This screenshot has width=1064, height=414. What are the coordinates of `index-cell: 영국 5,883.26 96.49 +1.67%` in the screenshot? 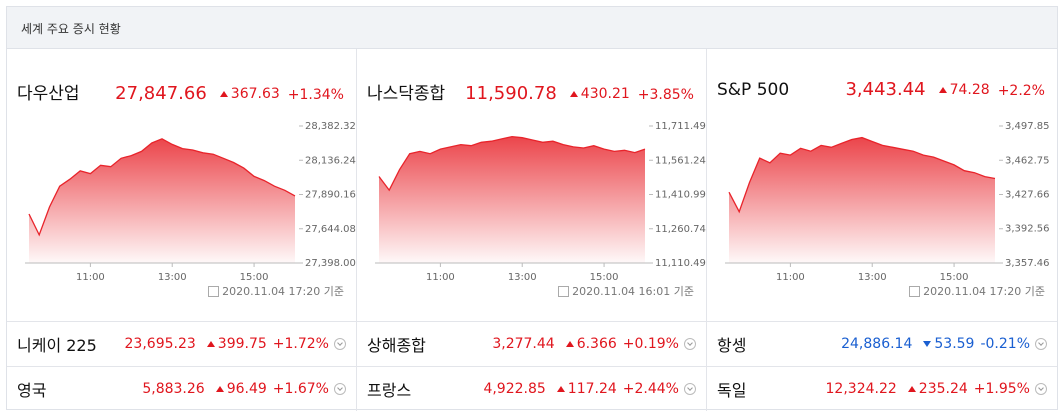 It's located at (182, 389).